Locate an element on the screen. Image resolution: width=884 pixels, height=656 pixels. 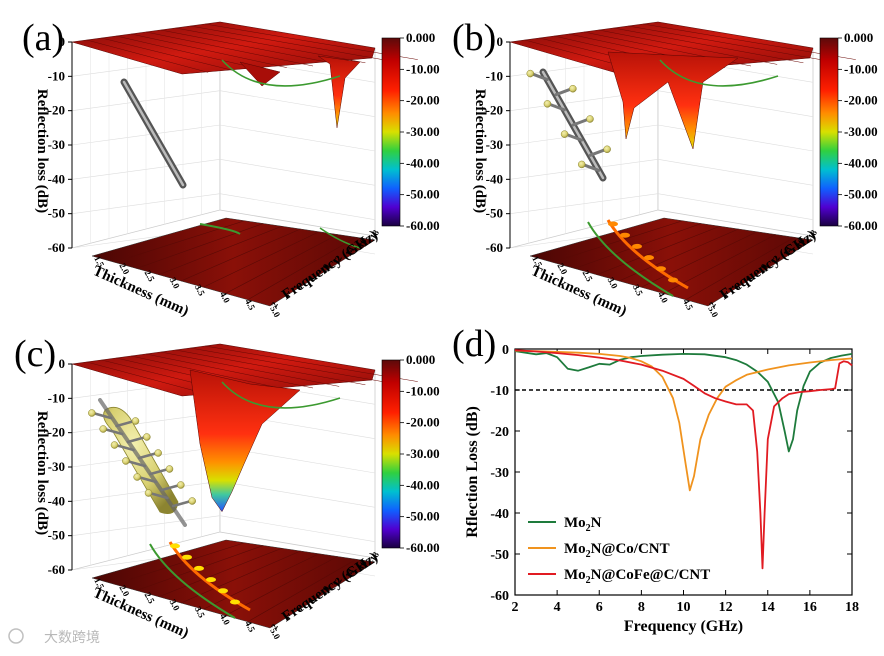
projection-floor is located at coordinates (233, 262).